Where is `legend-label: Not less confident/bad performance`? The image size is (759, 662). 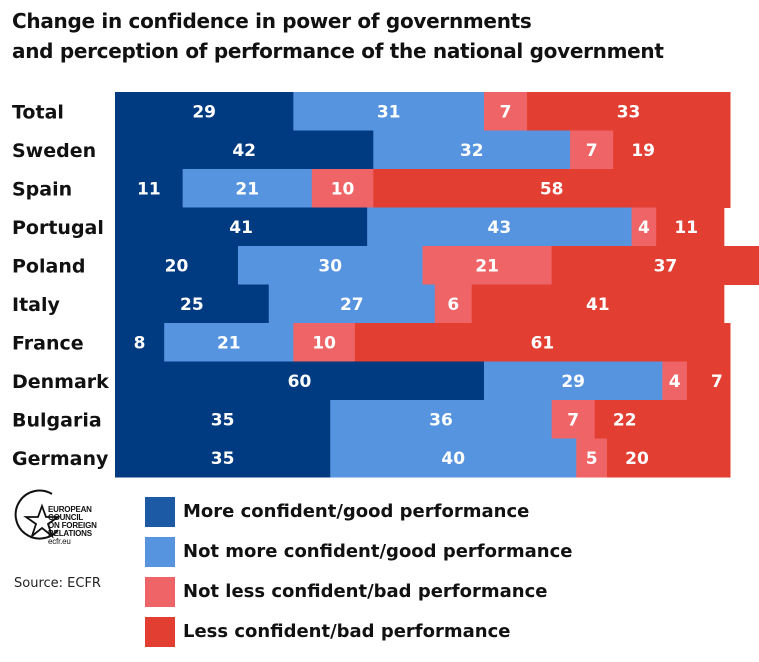 legend-label: Not less confident/bad performance is located at coordinates (365, 591).